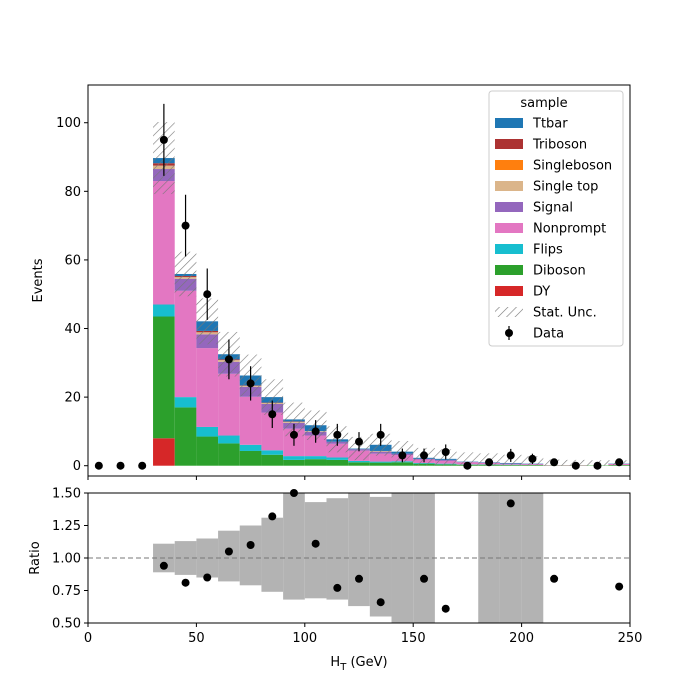  I want to click on bottom-y-ticks: 0.50 0.75 1.00 1.25 1.50, so click(70, 559).